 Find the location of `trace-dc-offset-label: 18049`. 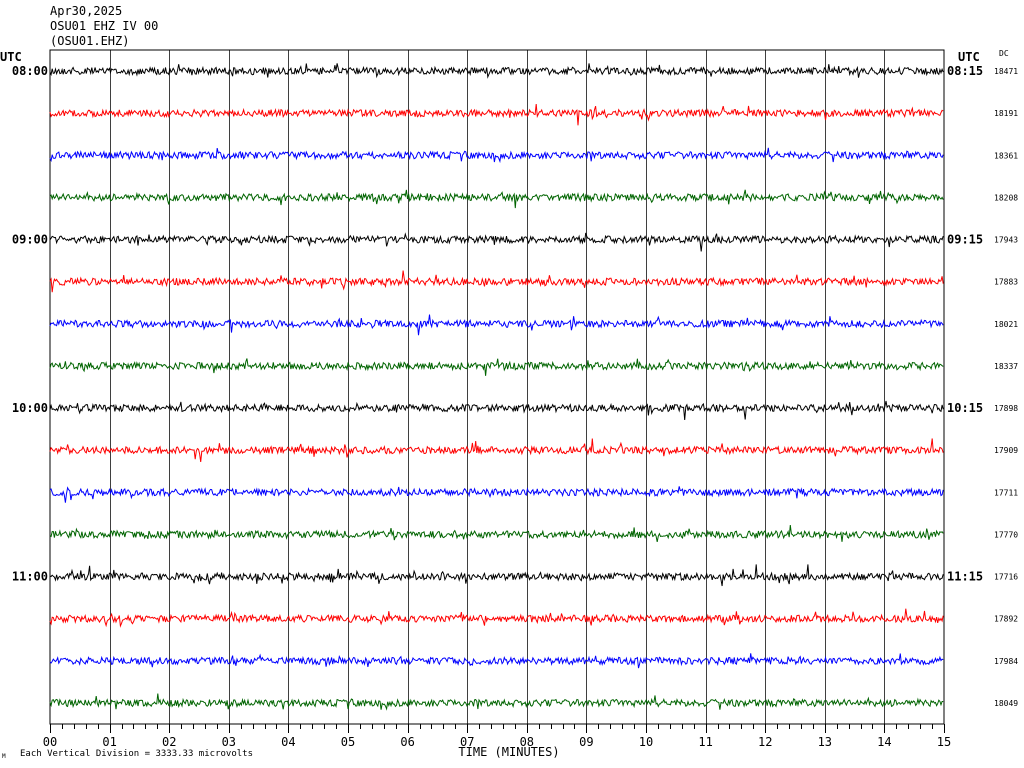

trace-dc-offset-label: 18049 is located at coordinates (1006, 703).